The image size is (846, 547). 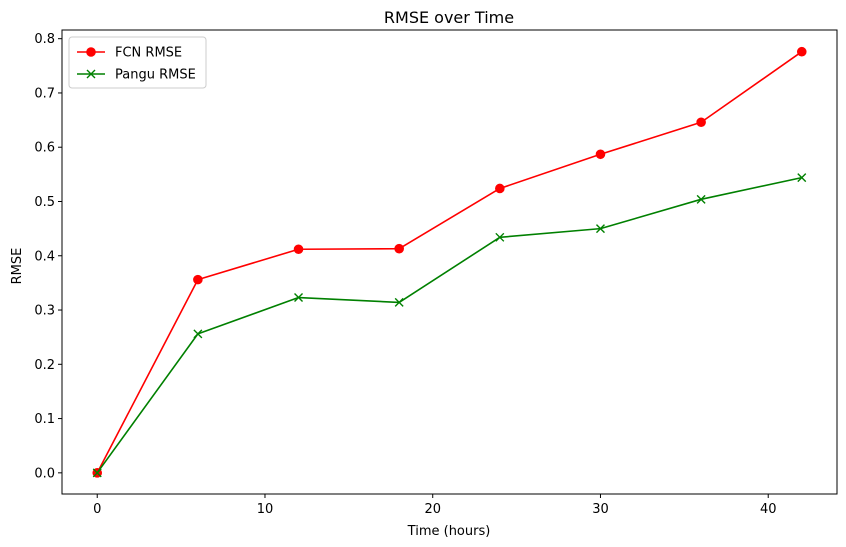 I want to click on chart-title: RMSE over Time, so click(x=449, y=17).